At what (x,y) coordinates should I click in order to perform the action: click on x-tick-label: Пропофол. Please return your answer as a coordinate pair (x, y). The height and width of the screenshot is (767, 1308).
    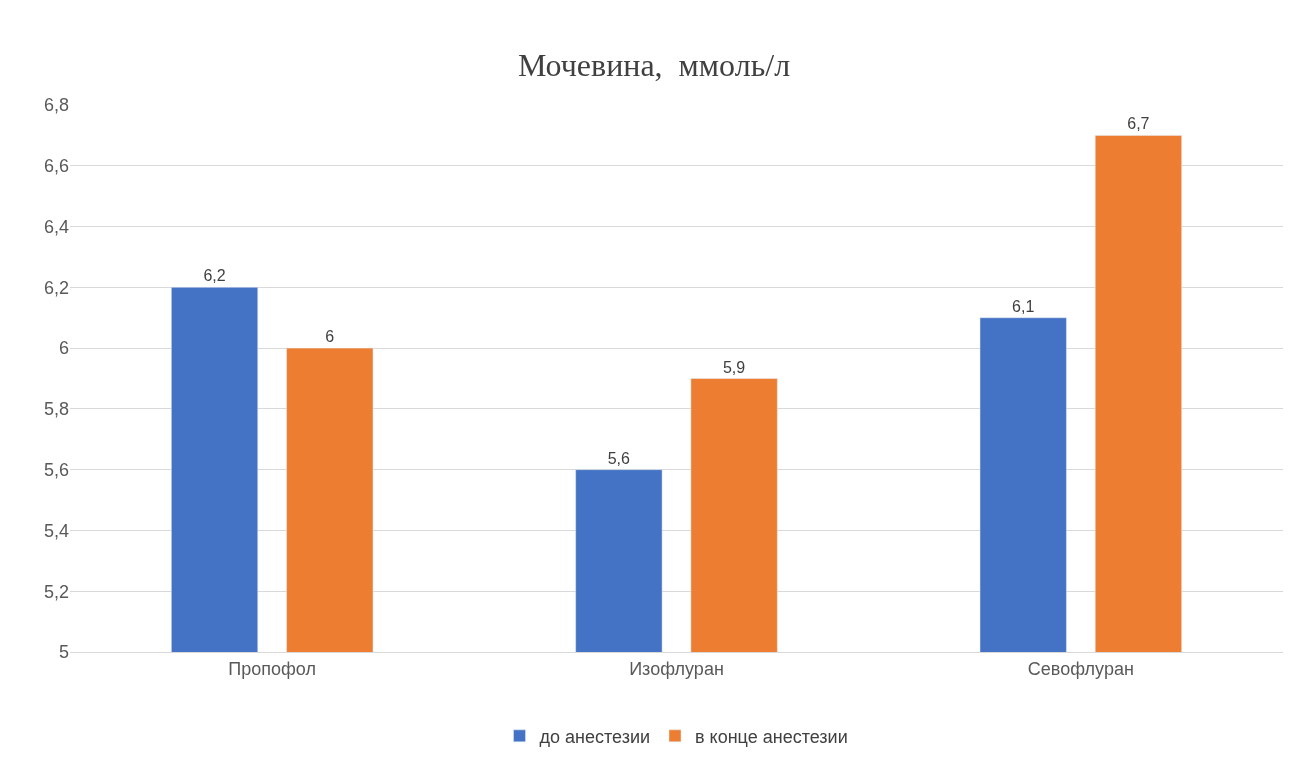
    Looking at the image, I should click on (272, 668).